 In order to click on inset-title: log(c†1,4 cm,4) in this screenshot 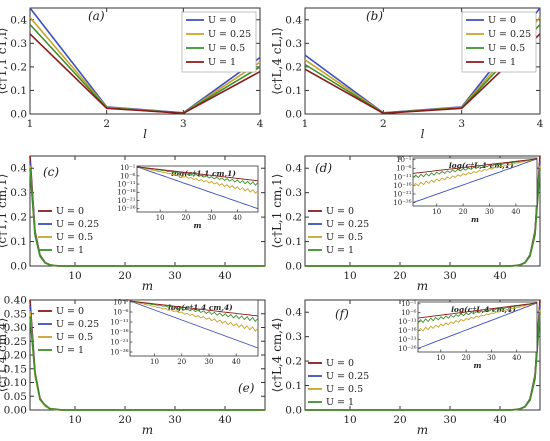, I will do `click(200, 307)`.